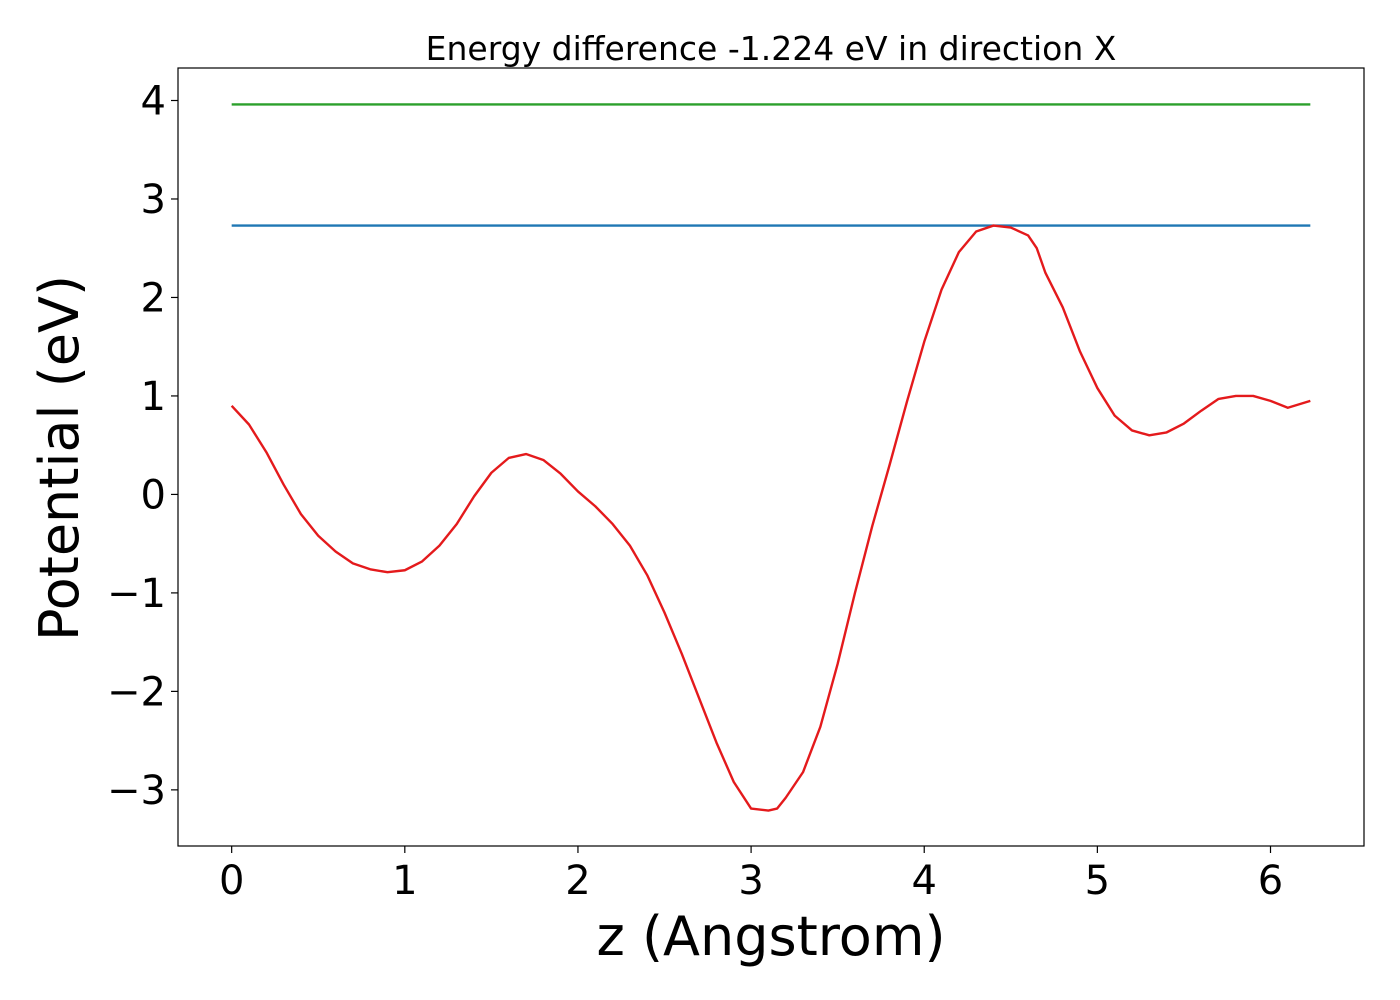  What do you see at coordinates (59, 458) in the screenshot?
I see `y-axis-label: Potential (eV)` at bounding box center [59, 458].